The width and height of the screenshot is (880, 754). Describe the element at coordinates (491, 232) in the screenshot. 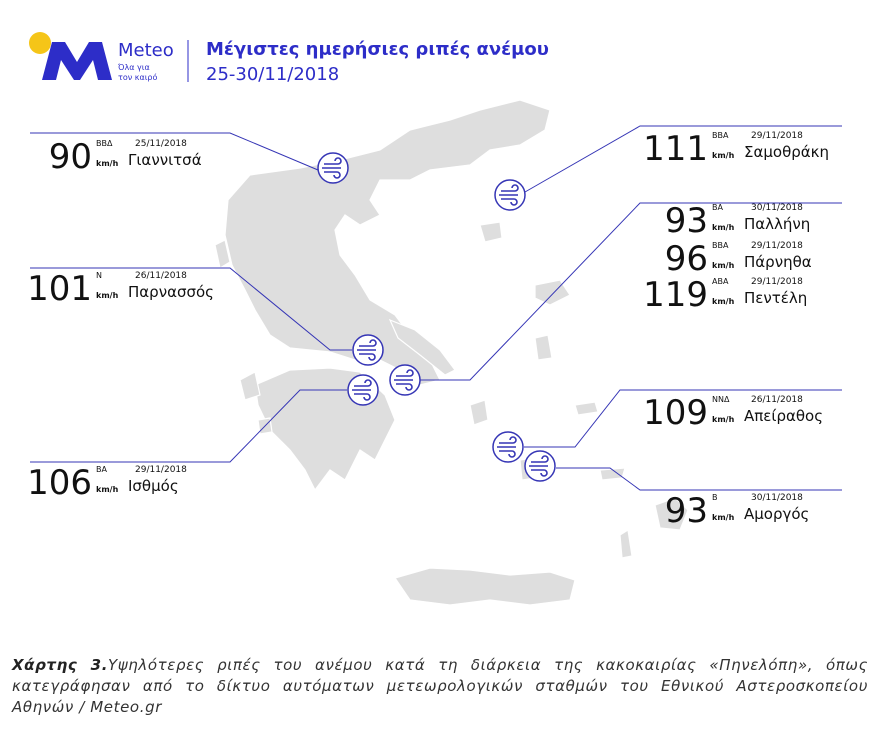

I see `limnos` at that location.